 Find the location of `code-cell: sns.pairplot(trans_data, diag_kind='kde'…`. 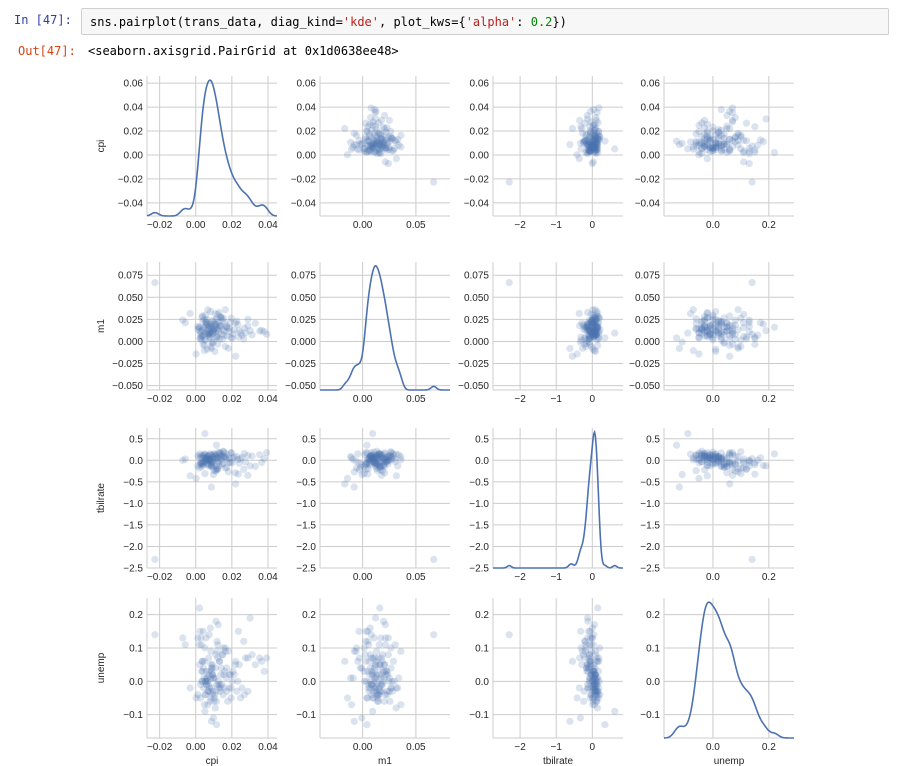

code-cell: sns.pairplot(trans_data, diag_kind='kde'… is located at coordinates (485, 21).